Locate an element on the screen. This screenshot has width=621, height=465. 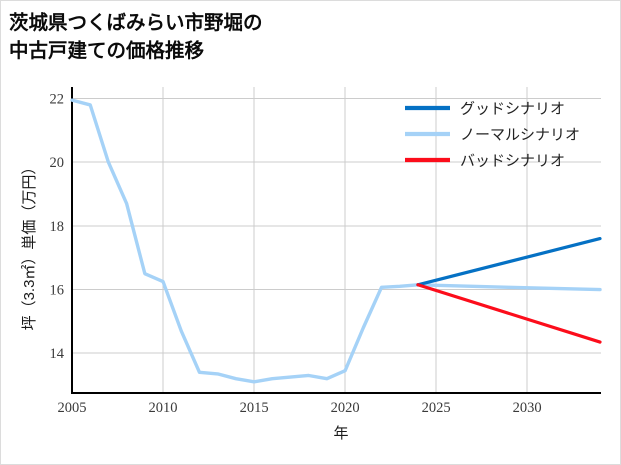
y-axis-title: 坪（3.3㎡）単価（万円） is located at coordinates (29, 245).